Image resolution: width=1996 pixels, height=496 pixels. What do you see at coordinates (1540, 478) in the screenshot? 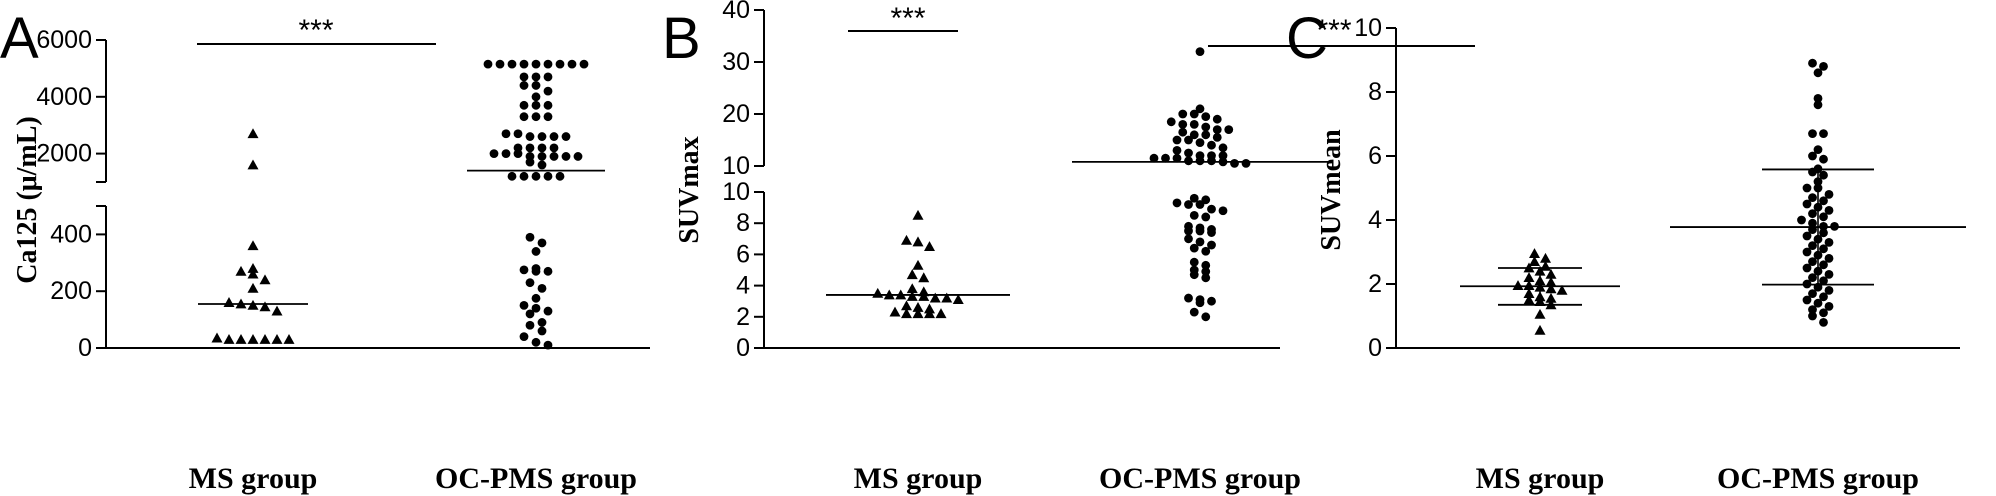
I see `panel-c-category-ms: MS group` at bounding box center [1540, 478].